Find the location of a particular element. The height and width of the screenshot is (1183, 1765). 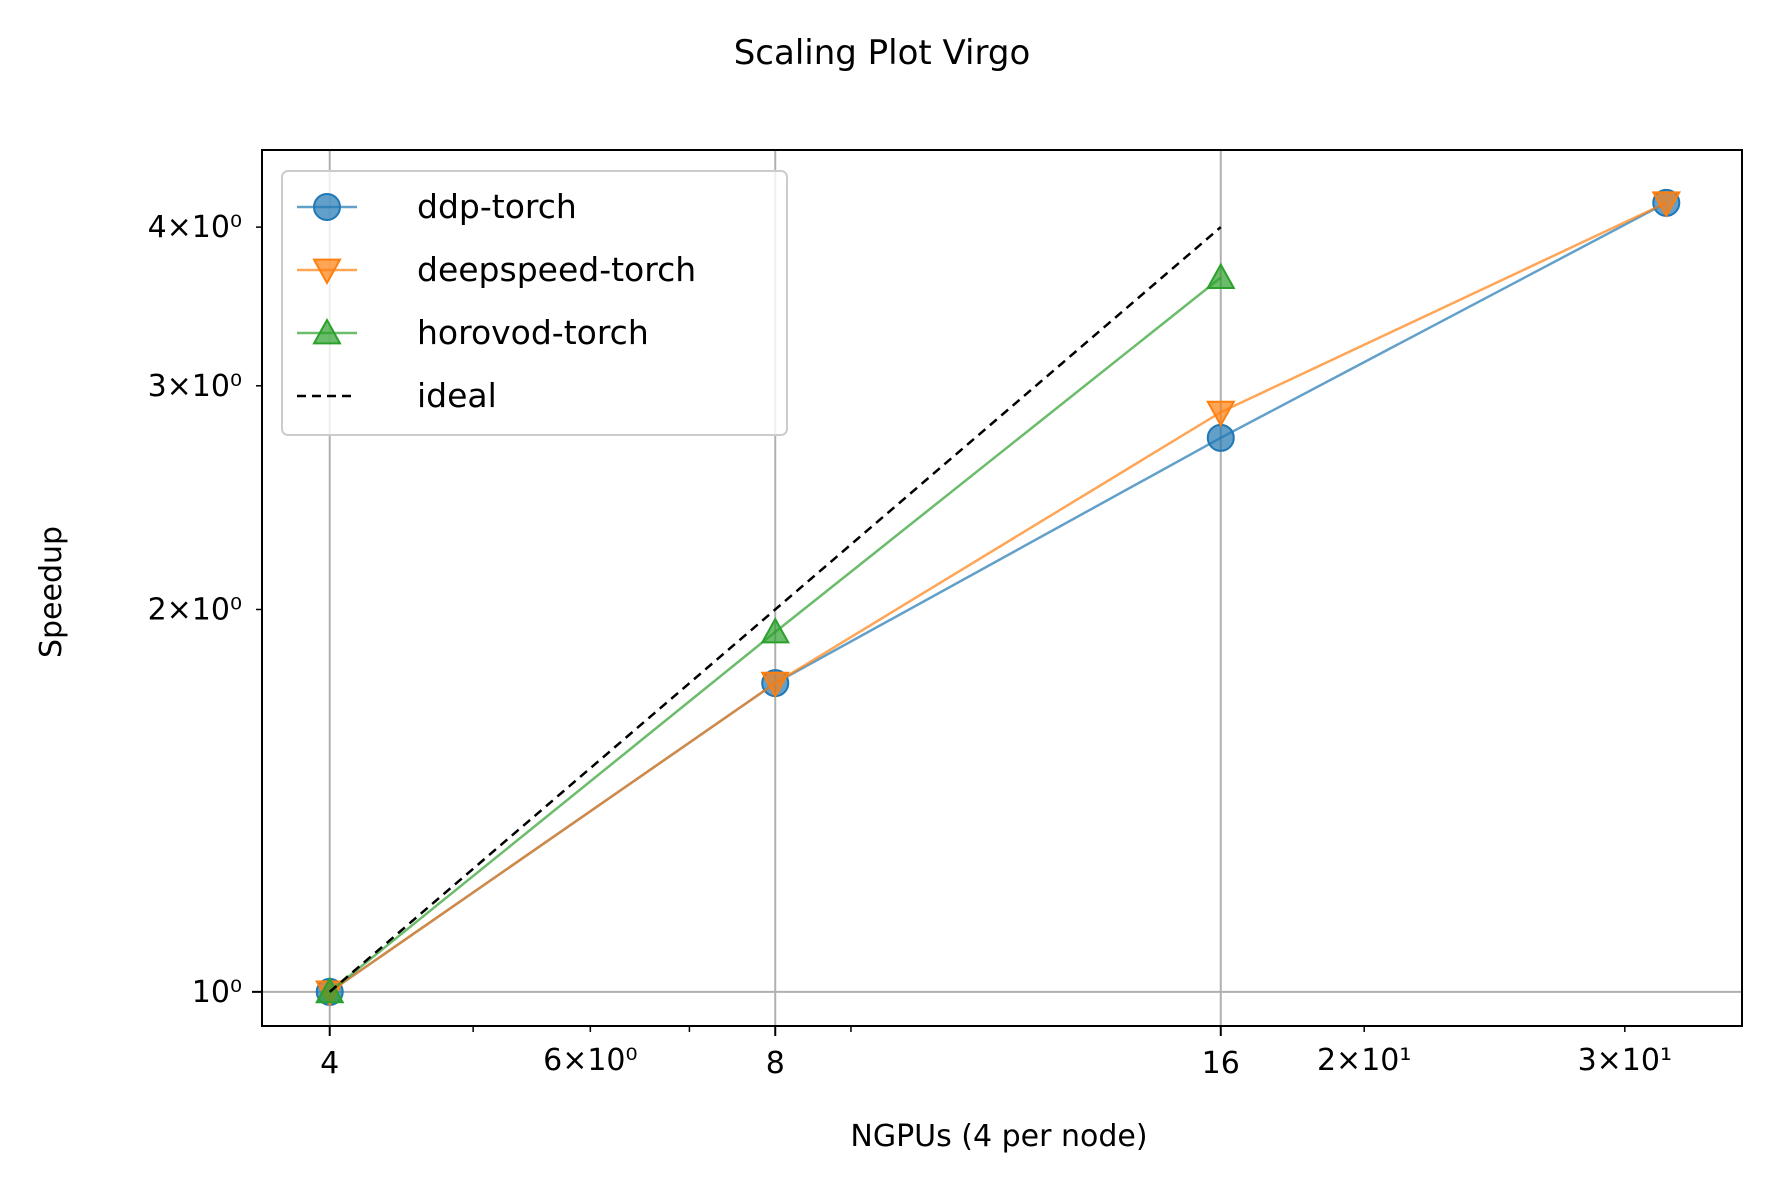

legend-label-deepspeed-torch: deepspeed-torch is located at coordinates (556, 269).